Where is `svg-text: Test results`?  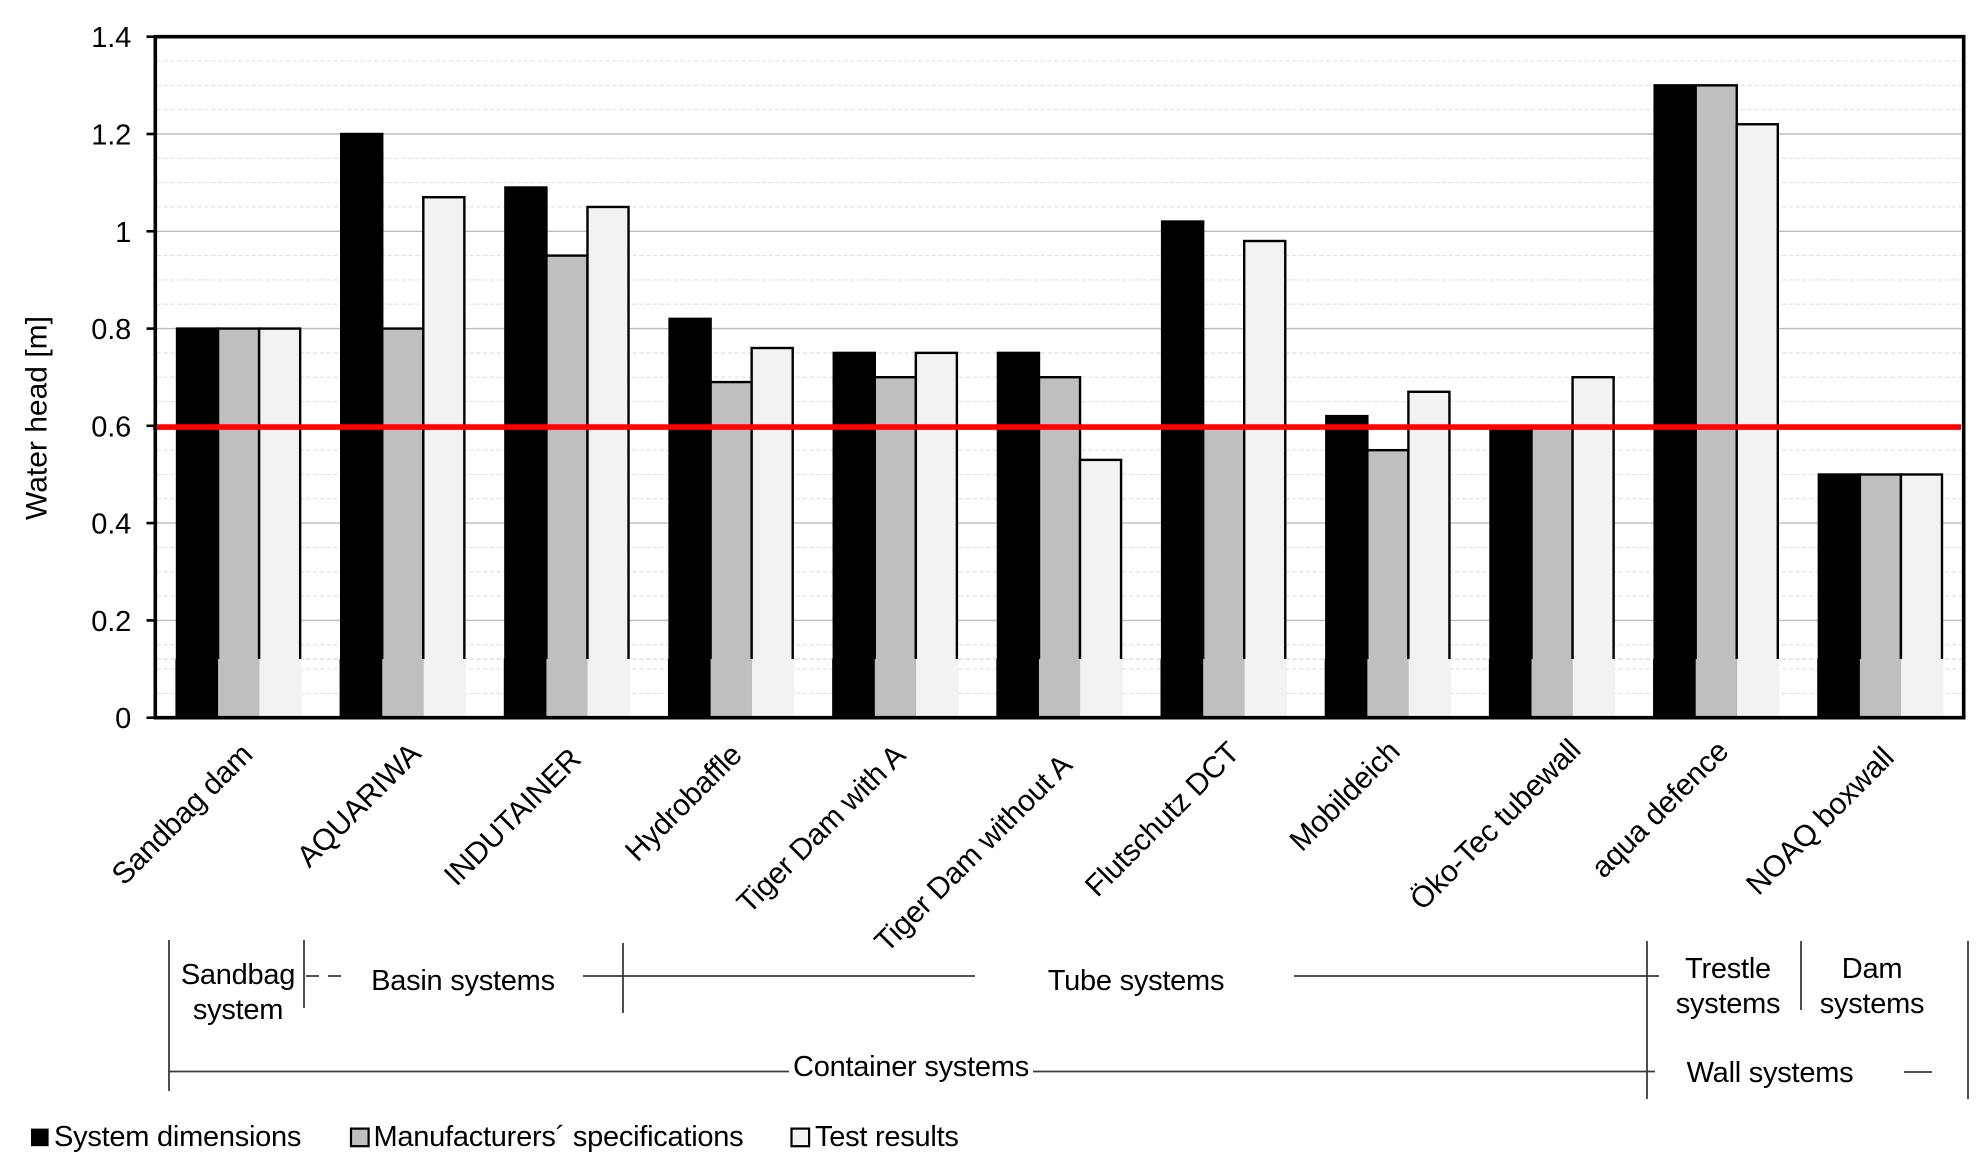 svg-text: Test results is located at coordinates (887, 1137).